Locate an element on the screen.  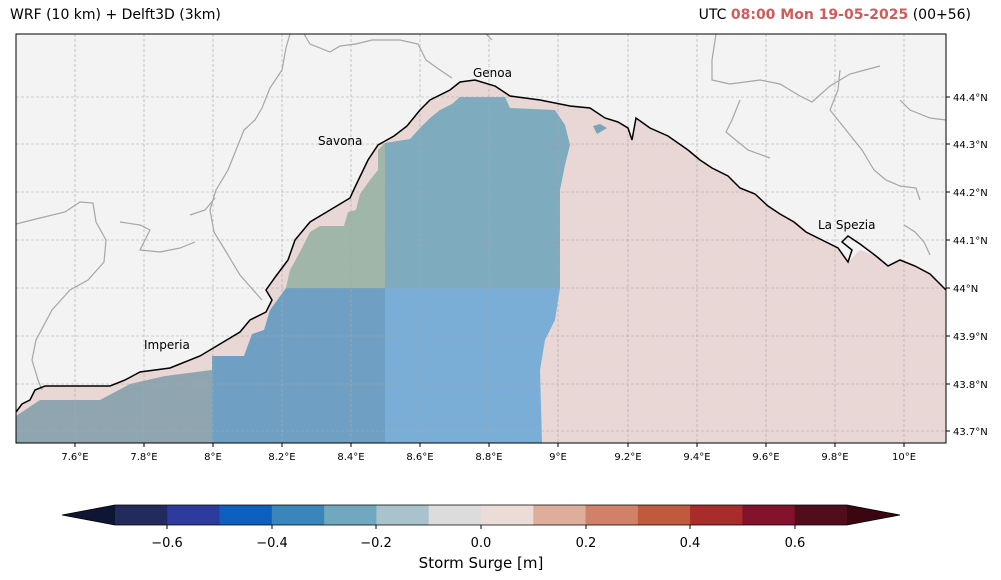
lon-label: 8.2°E is located at coordinates (281, 457).